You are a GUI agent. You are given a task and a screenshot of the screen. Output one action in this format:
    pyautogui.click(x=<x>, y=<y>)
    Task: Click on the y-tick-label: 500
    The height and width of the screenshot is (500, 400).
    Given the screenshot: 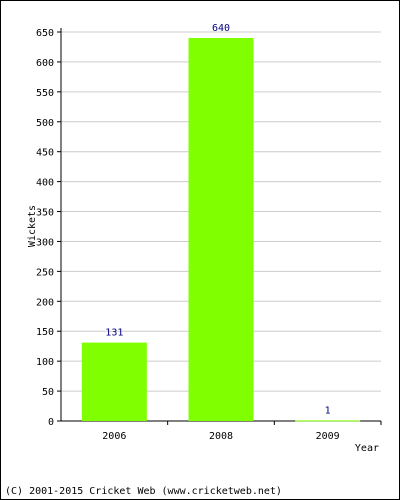 What is the action you would take?
    pyautogui.click(x=45, y=123)
    